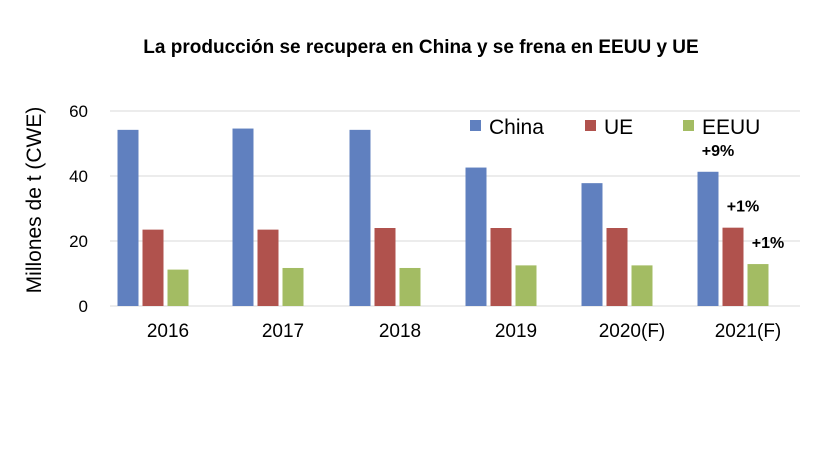 The image size is (820, 461). Describe the element at coordinates (153, 267) in the screenshot. I see `bar-ue-2016` at that location.